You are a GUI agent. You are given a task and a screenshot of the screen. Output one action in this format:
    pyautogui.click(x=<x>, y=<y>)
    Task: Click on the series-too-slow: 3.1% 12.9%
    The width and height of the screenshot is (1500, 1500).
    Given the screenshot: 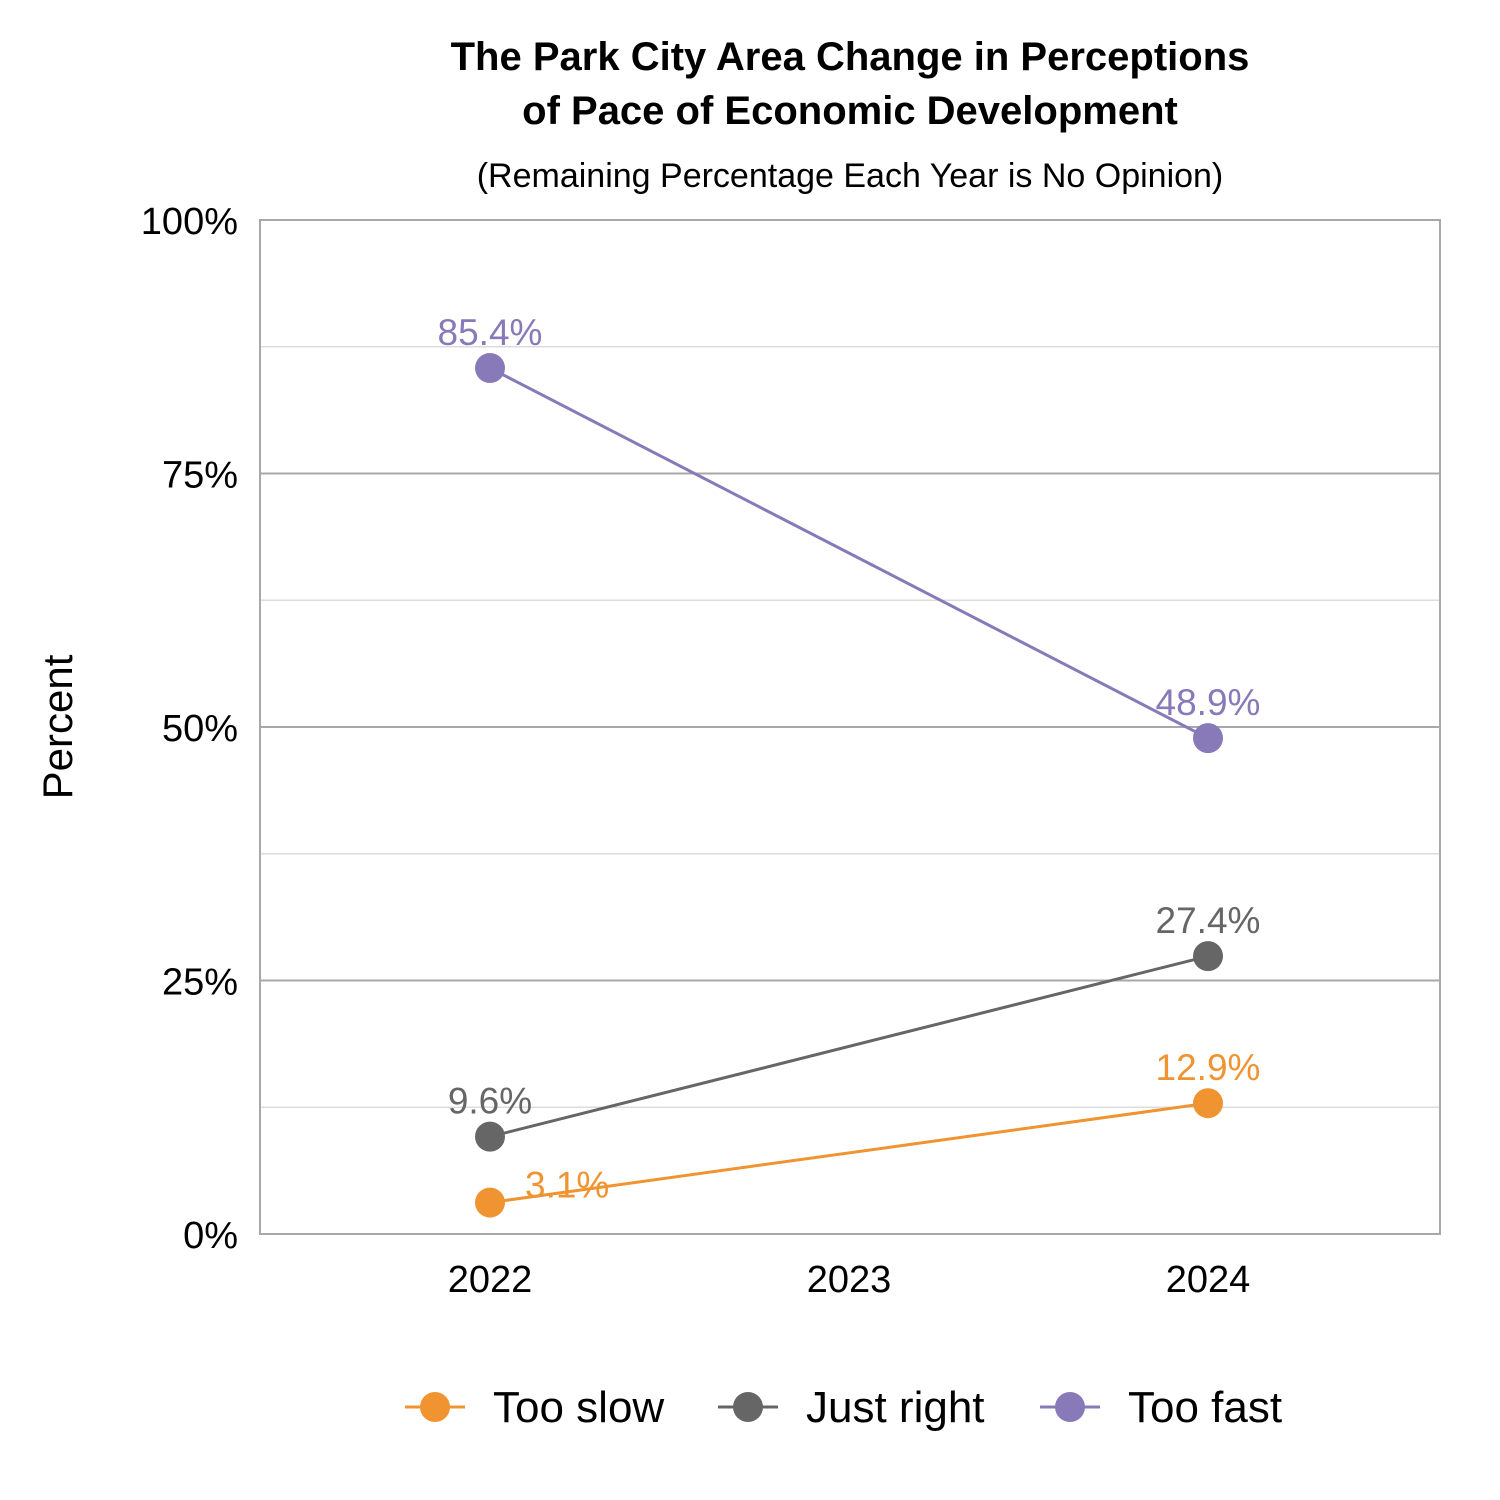 What is the action you would take?
    pyautogui.click(x=868, y=1132)
    